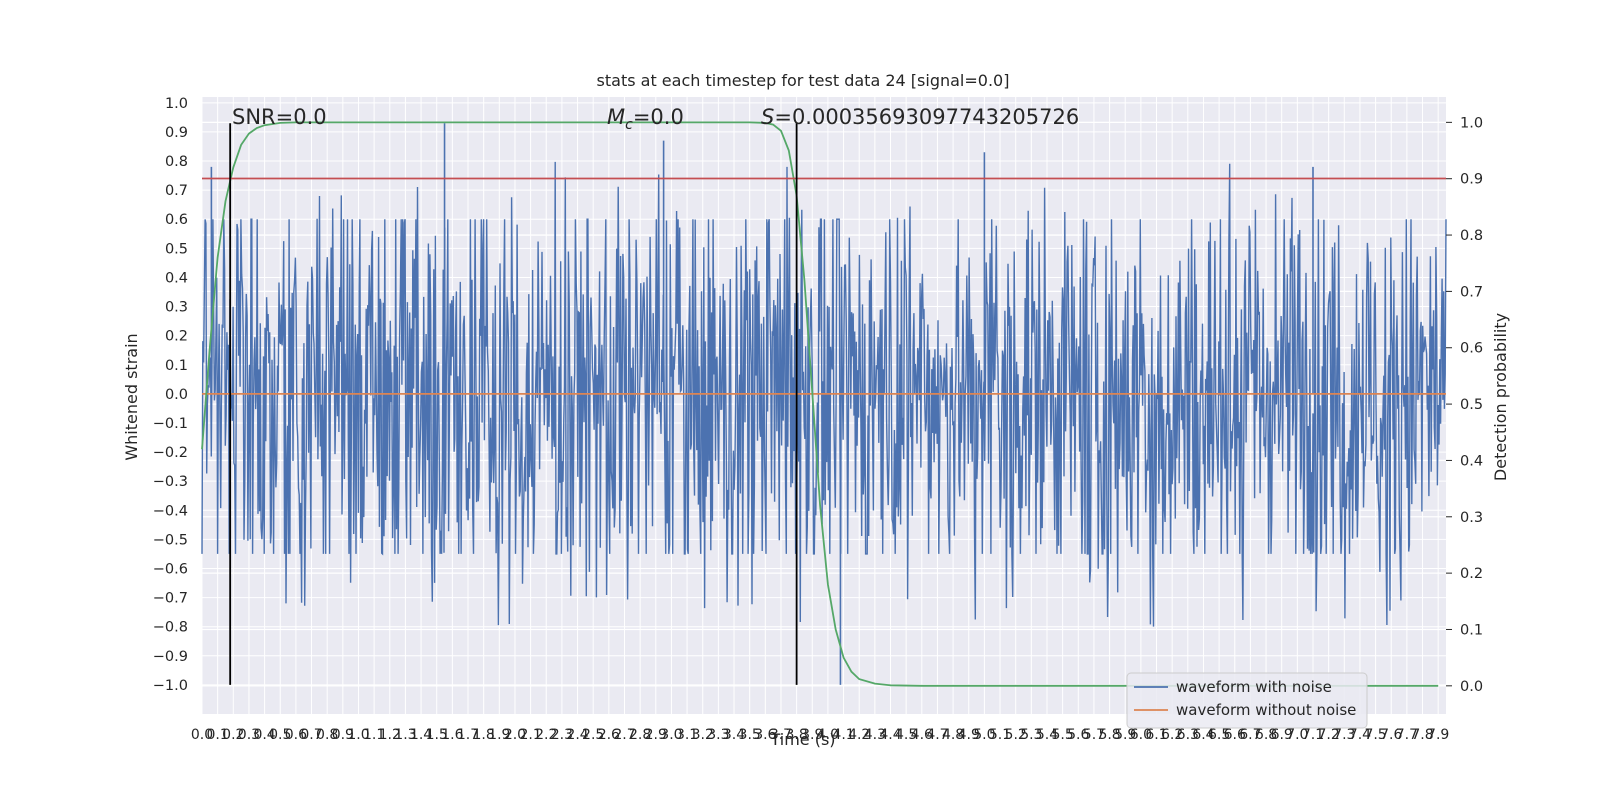 The height and width of the screenshot is (800, 1600). What do you see at coordinates (1344, 735) in the screenshot?
I see `x-tick-label: 7.3` at bounding box center [1344, 735].